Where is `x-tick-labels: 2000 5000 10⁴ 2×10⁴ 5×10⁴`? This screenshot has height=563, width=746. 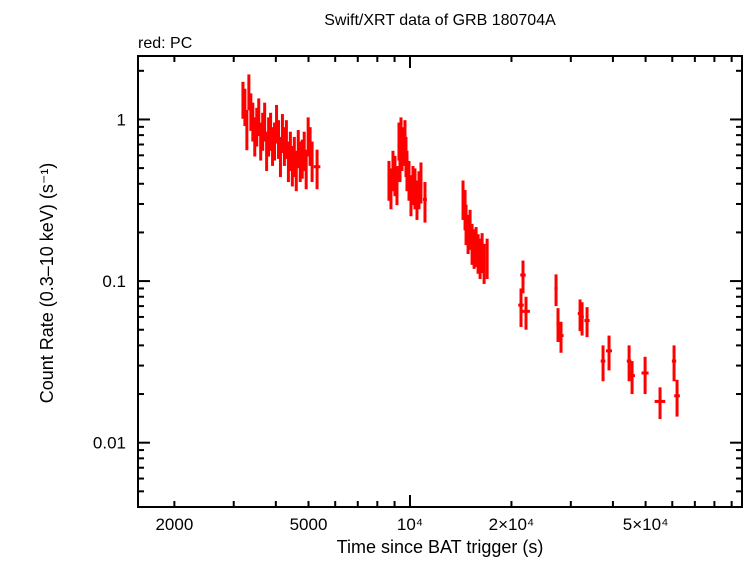
x-tick-labels: 2000 5000 10⁴ 2×10⁴ 5×10⁴ is located at coordinates (411, 524).